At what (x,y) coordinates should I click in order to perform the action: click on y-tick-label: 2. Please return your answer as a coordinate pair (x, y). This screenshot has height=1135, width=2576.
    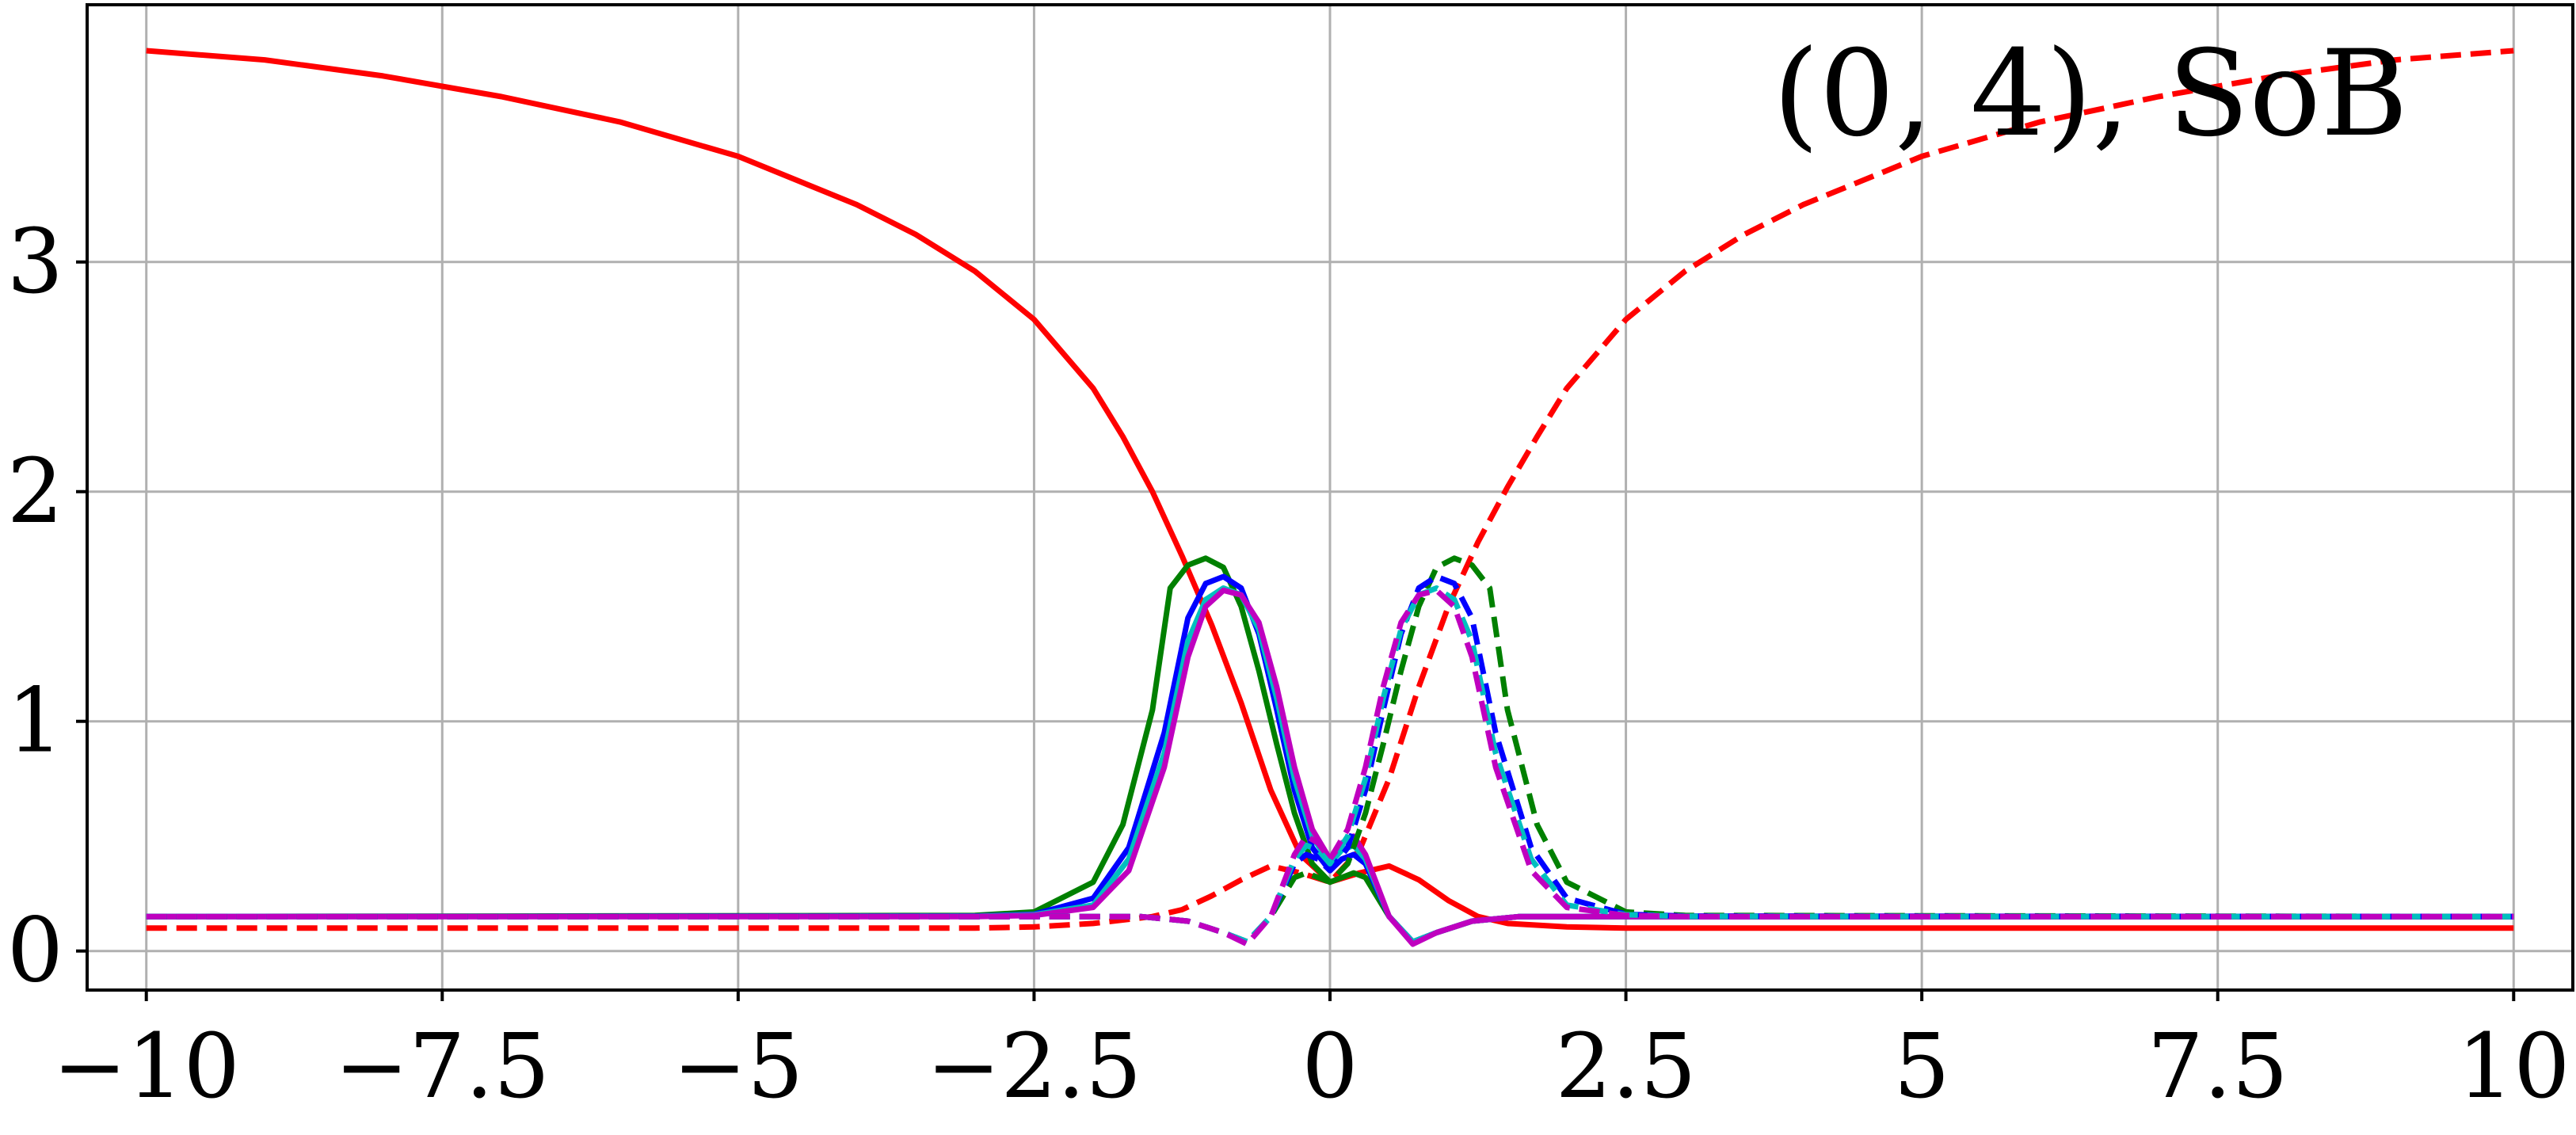
    Looking at the image, I should click on (35, 491).